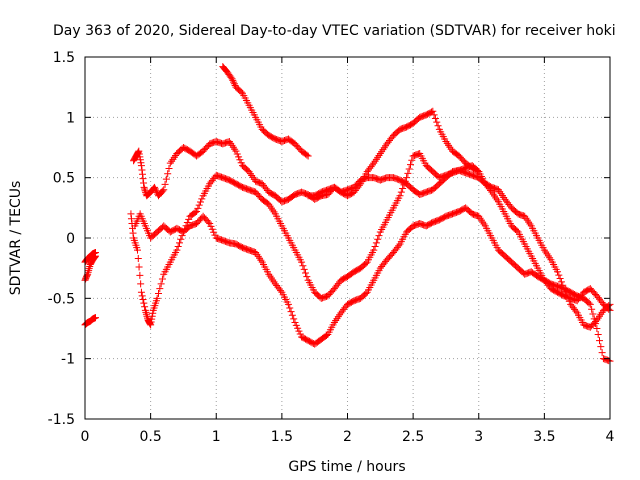  Describe the element at coordinates (216, 437) in the screenshot. I see `x-tick-label: 1` at that location.